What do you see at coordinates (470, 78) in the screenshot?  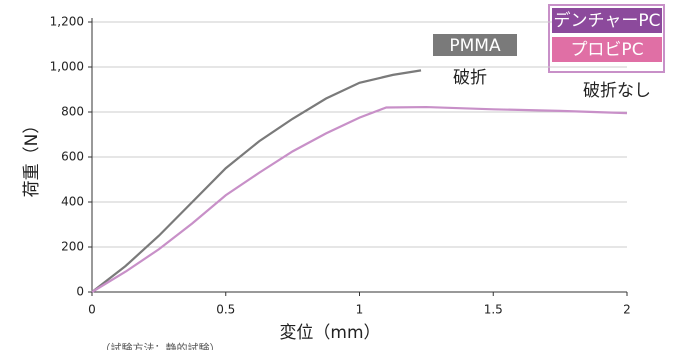 I see `annotation: 破折` at bounding box center [470, 78].